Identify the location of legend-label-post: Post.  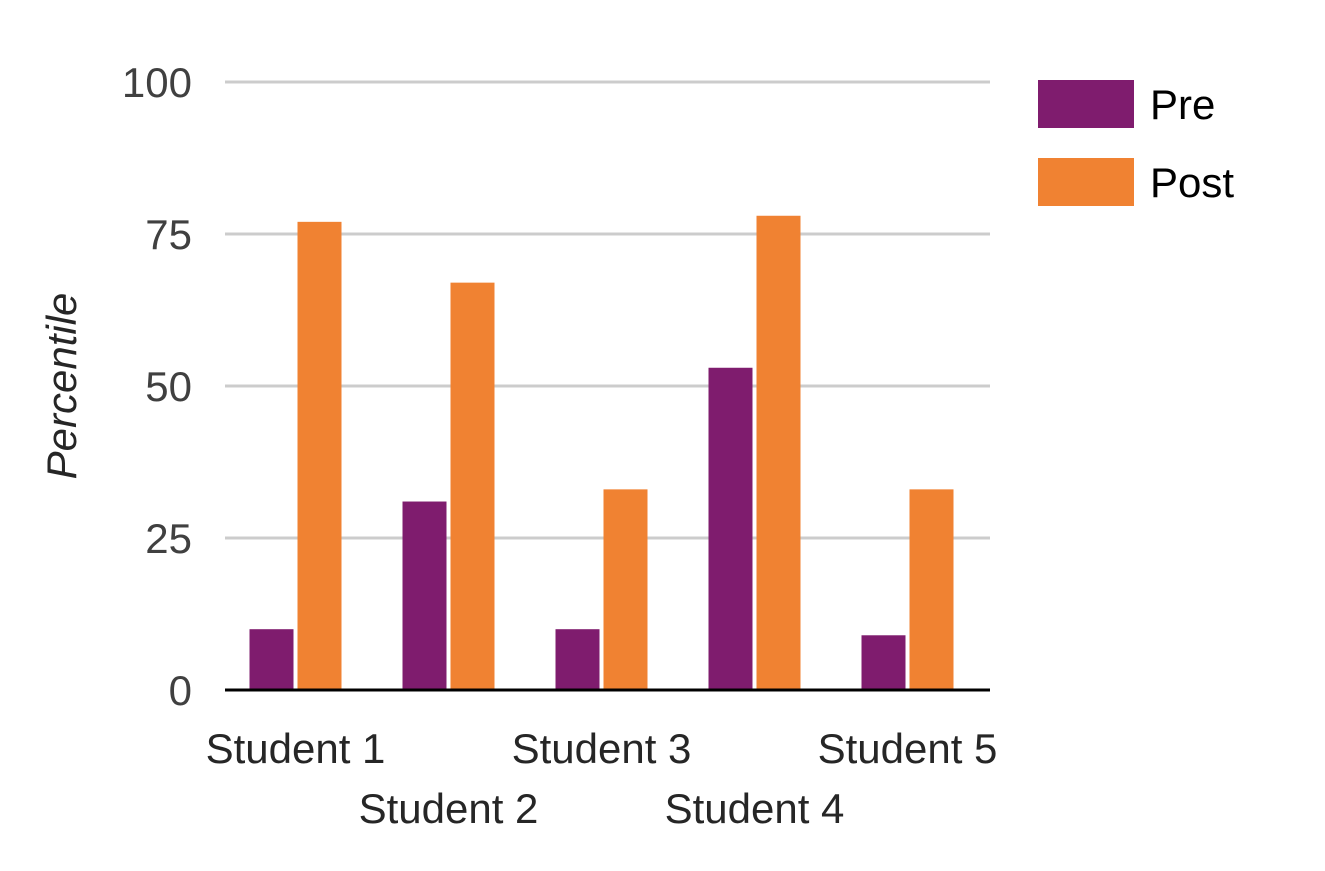
(1192, 182).